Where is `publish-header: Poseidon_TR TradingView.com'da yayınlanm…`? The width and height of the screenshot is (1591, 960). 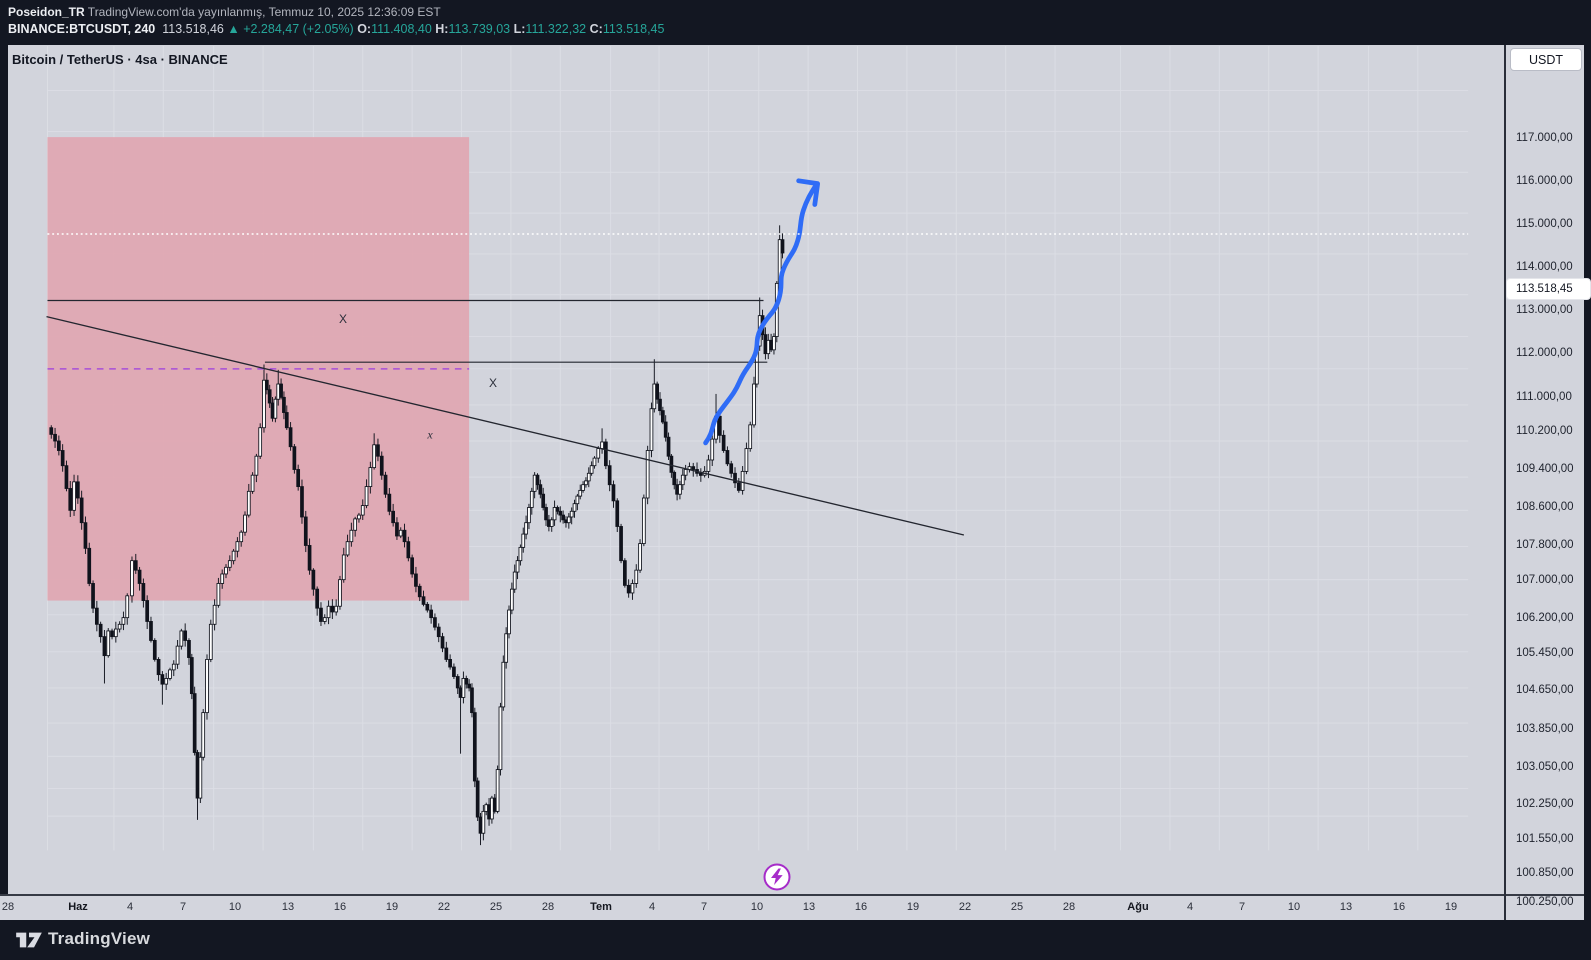
publish-header: Poseidon_TR TradingView.com'da yayınlanm… is located at coordinates (795, 22).